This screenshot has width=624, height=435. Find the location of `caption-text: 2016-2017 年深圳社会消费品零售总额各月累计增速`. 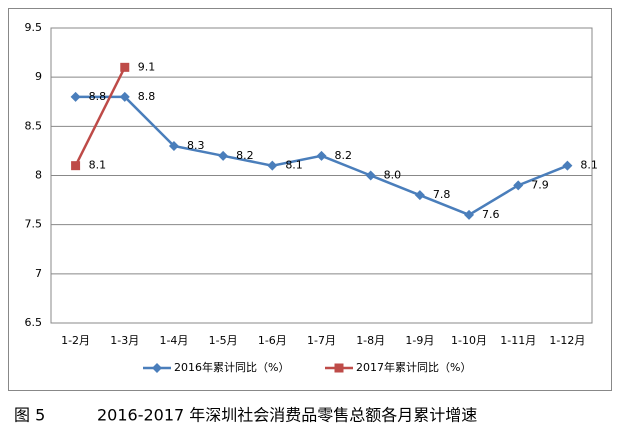

caption-text: 2016-2017 年深圳社会消费品零售总额各月累计增速 is located at coordinates (287, 415).